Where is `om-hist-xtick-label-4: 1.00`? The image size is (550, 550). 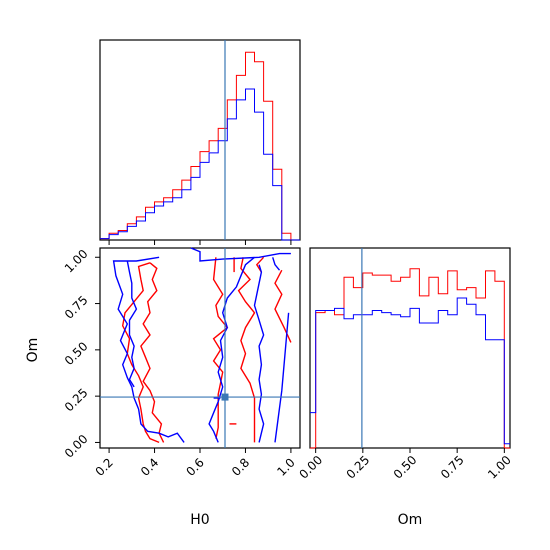
om-hist-xtick-label-4: 1.00 is located at coordinates (499, 467).